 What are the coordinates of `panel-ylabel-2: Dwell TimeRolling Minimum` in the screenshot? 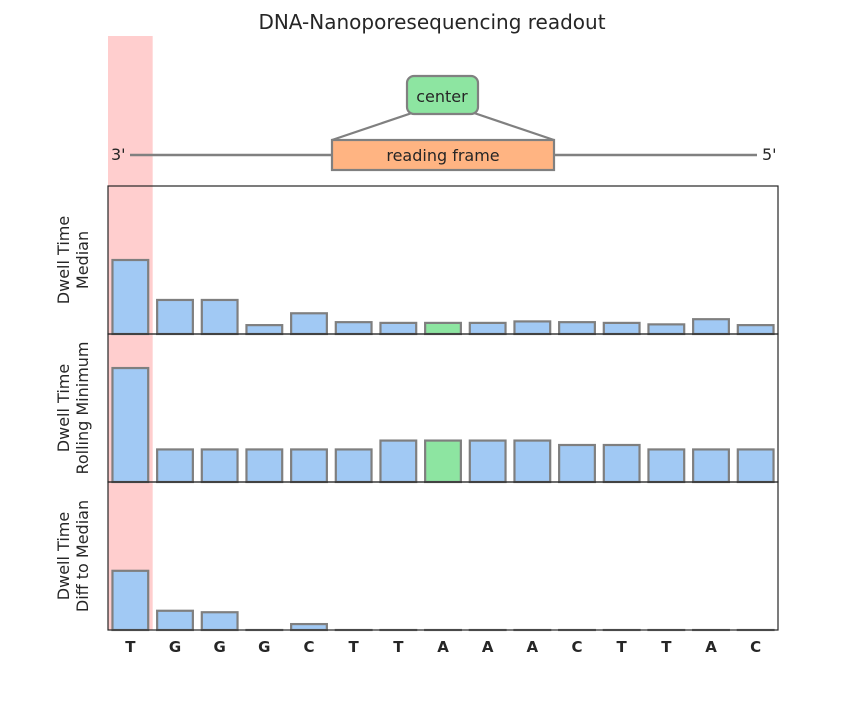 It's located at (73, 407).